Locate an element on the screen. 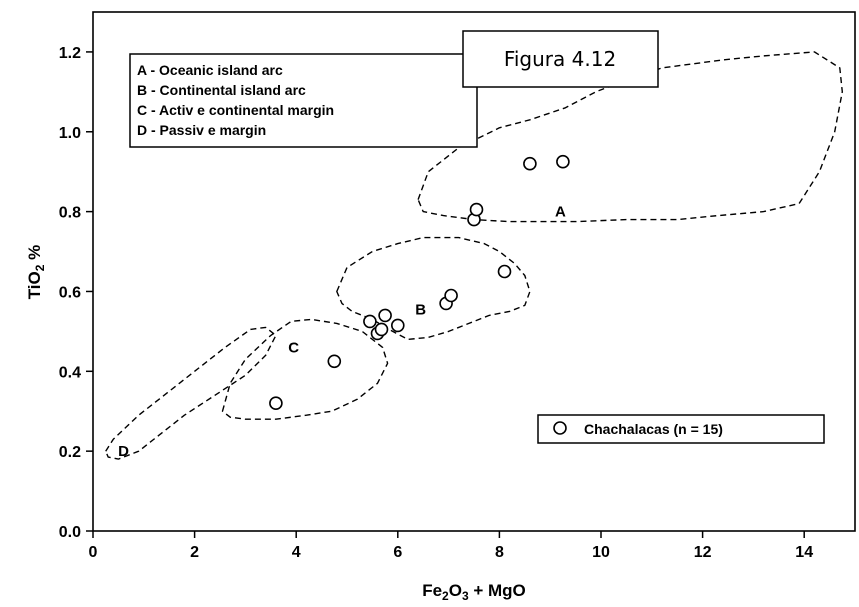 The image size is (859, 607). y-tick-label: 1.2 is located at coordinates (70, 53).